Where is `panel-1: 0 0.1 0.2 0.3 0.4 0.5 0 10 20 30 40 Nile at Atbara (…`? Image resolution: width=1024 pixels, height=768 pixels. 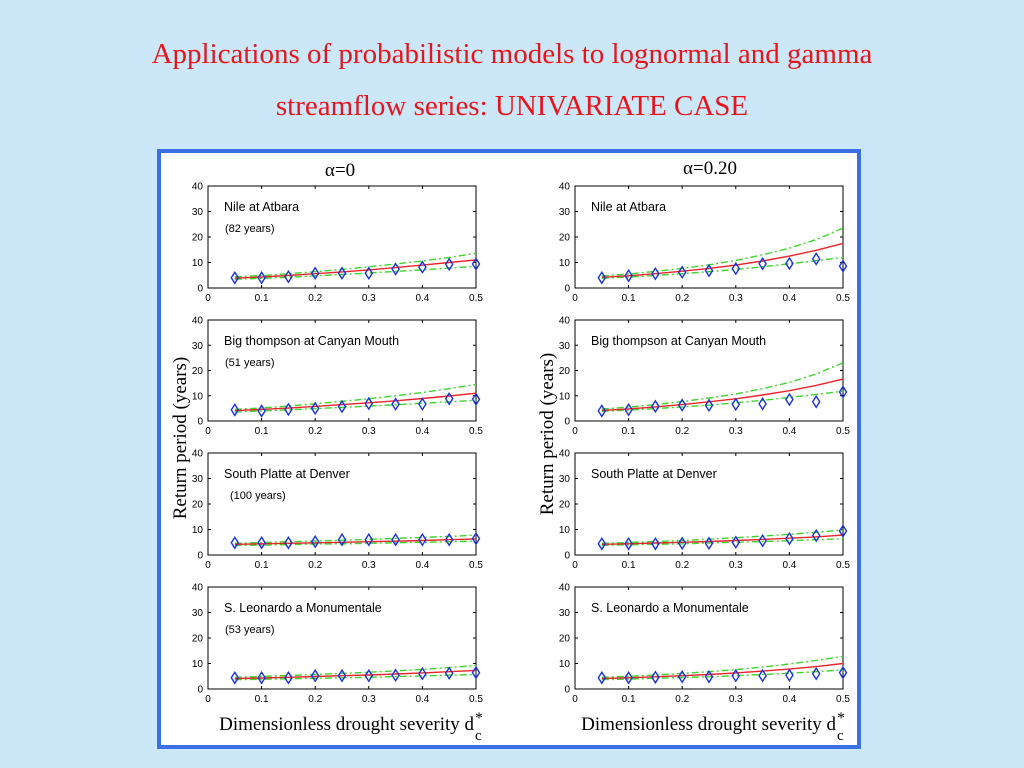
panel-1: 0 0.1 0.2 0.3 0.4 0.5 0 10 20 30 40 Nile at Atbara (… is located at coordinates (338, 243).